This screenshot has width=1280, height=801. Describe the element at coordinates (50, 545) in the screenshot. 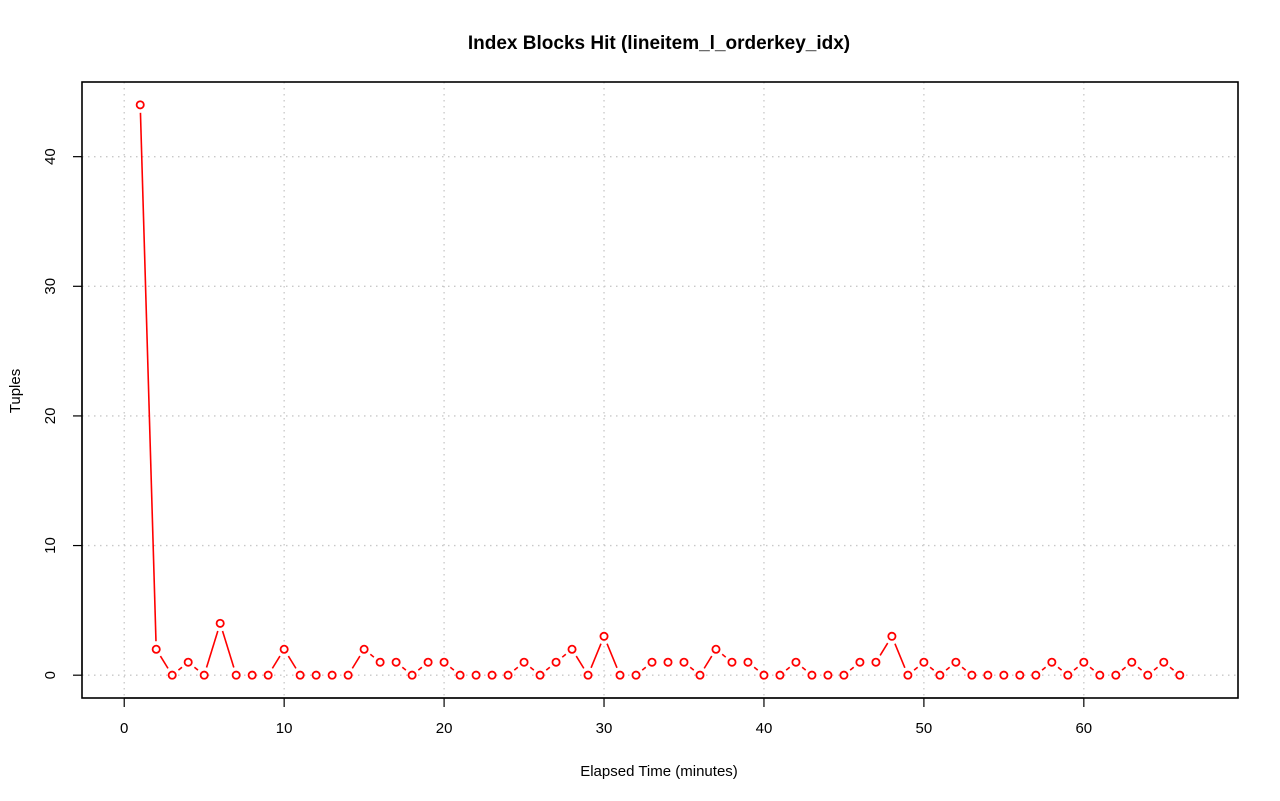

I see `y-tick-label-1: 10` at that location.